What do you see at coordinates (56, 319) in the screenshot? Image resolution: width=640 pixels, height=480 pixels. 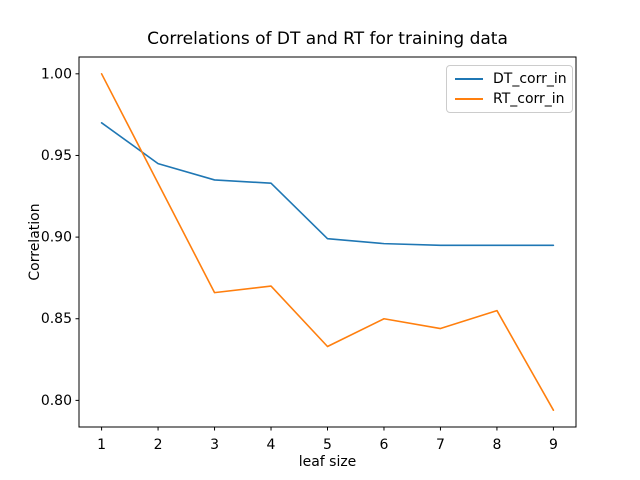 I see `y-tick-label: 0.85` at bounding box center [56, 319].